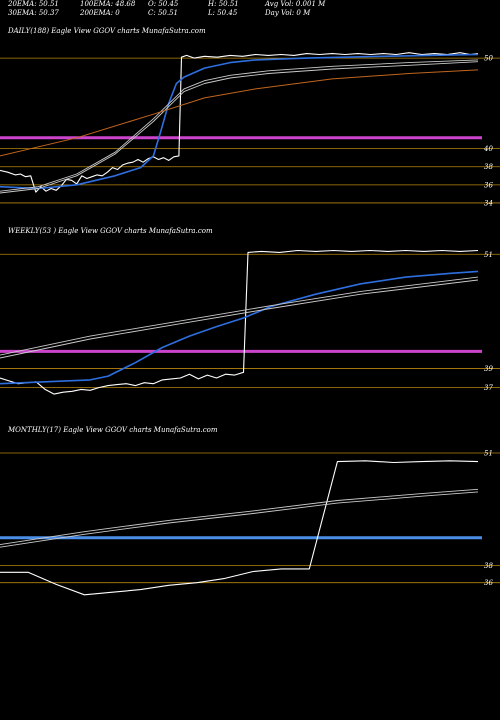  I want to click on daily-tick-label: 36, so click(488, 185).